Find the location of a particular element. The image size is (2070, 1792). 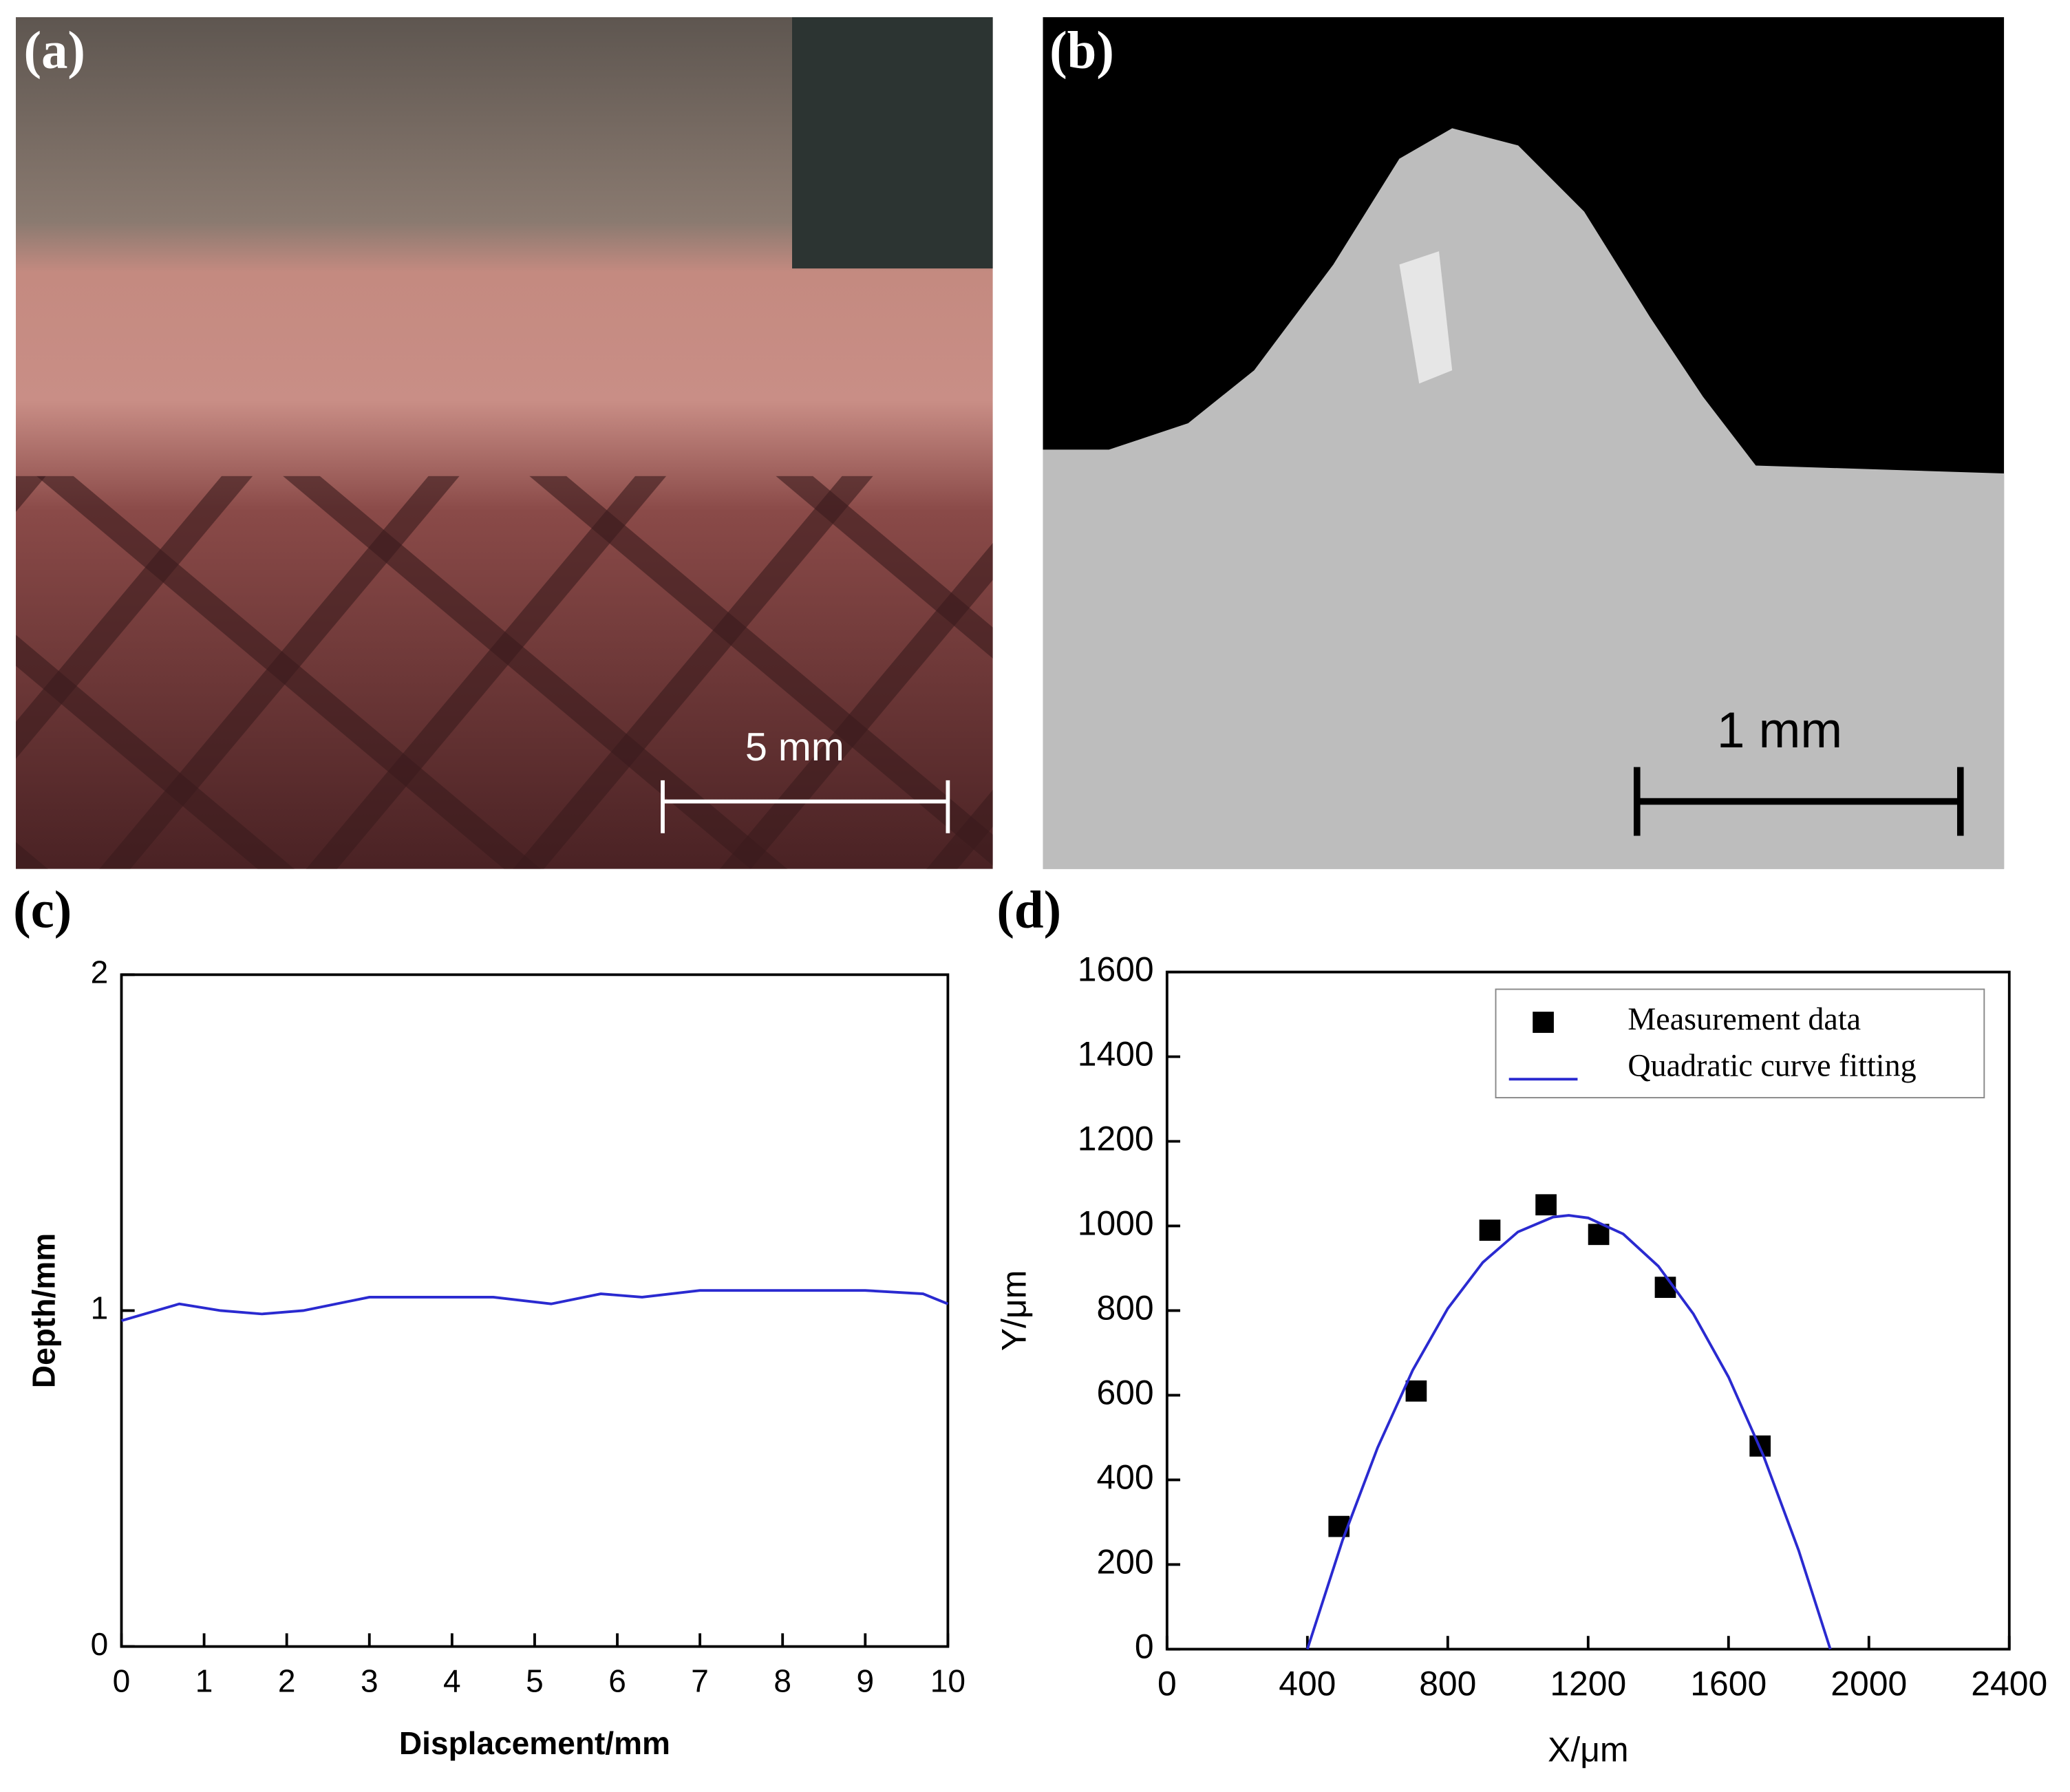

y-tick-label: 1000 is located at coordinates (1116, 1223).